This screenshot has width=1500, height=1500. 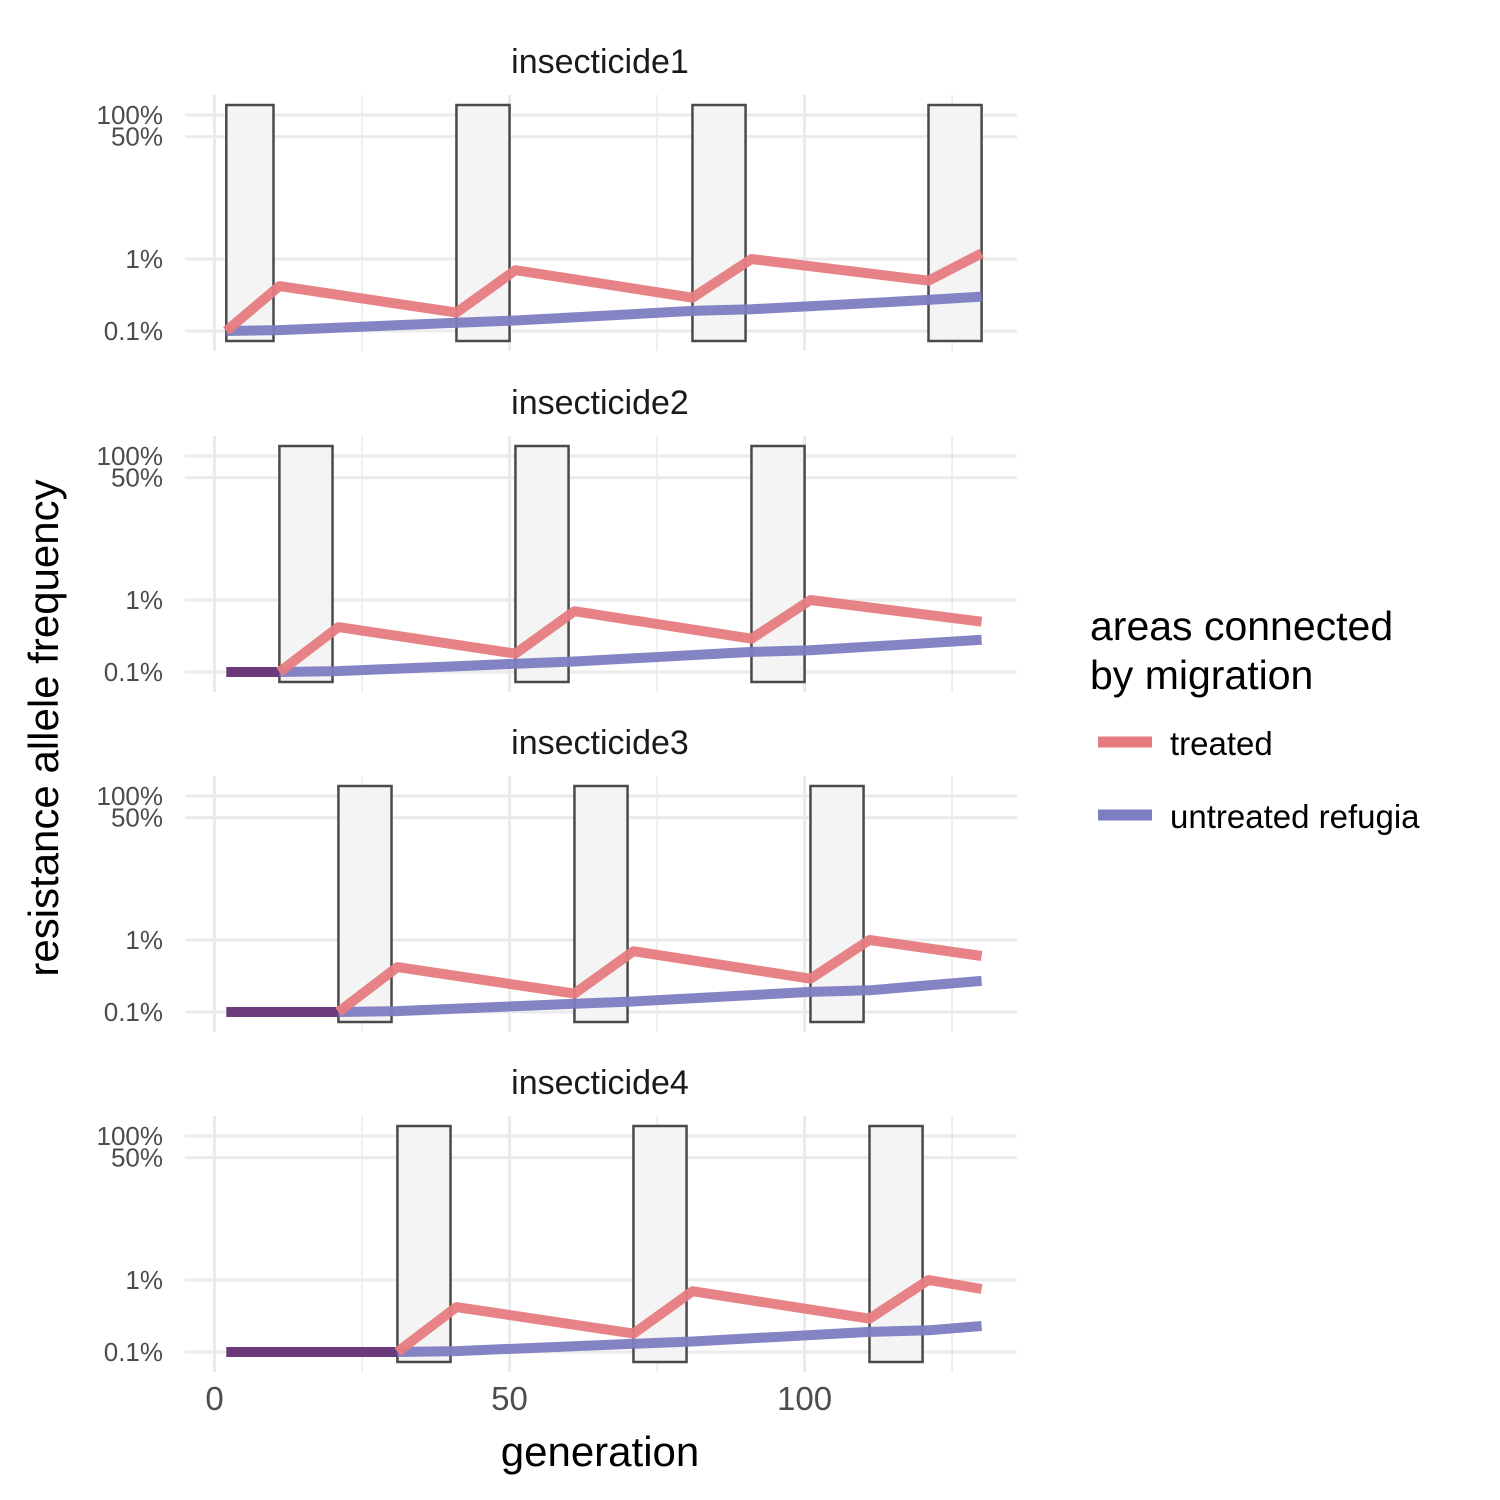 I want to click on panel-title: insecticide1, so click(x=600, y=62).